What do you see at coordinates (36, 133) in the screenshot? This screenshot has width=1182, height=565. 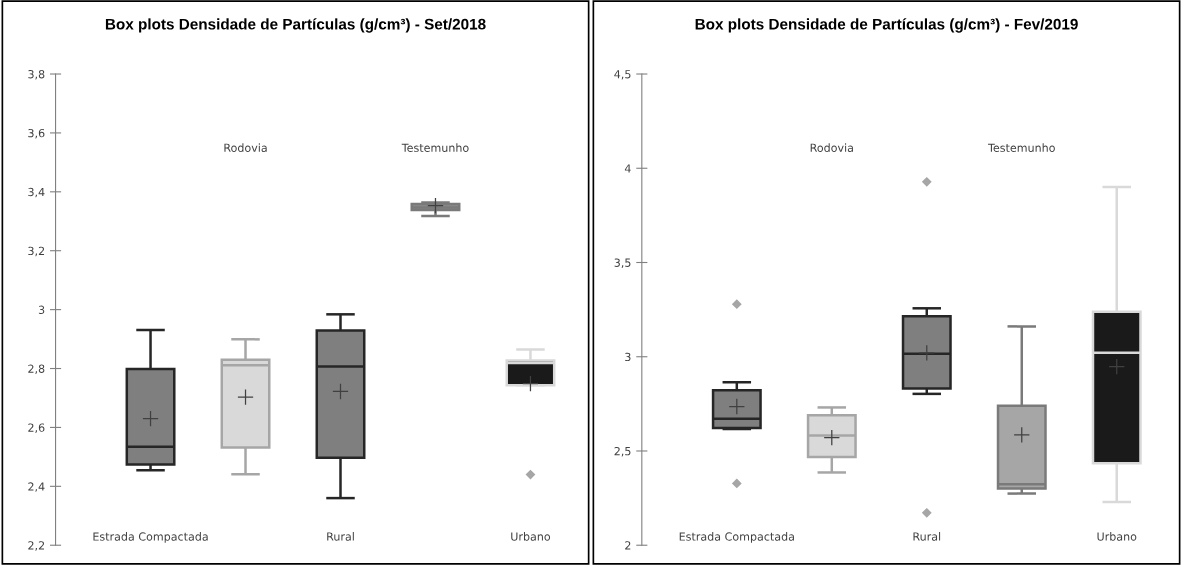 I see `y-tick-label: 3,6` at bounding box center [36, 133].